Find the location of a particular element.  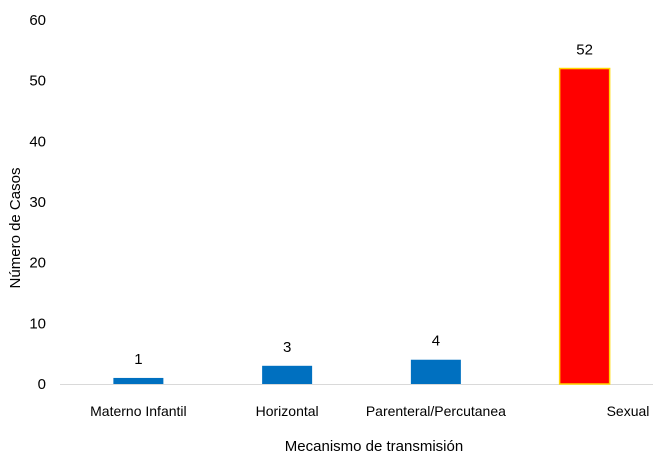

data-label: 3 is located at coordinates (287, 347).